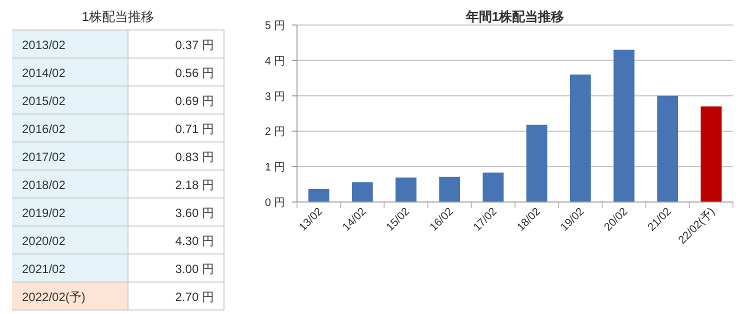 The width and height of the screenshot is (746, 314). Describe the element at coordinates (194, 269) in the screenshot. I see `text: 3.00 円` at that location.